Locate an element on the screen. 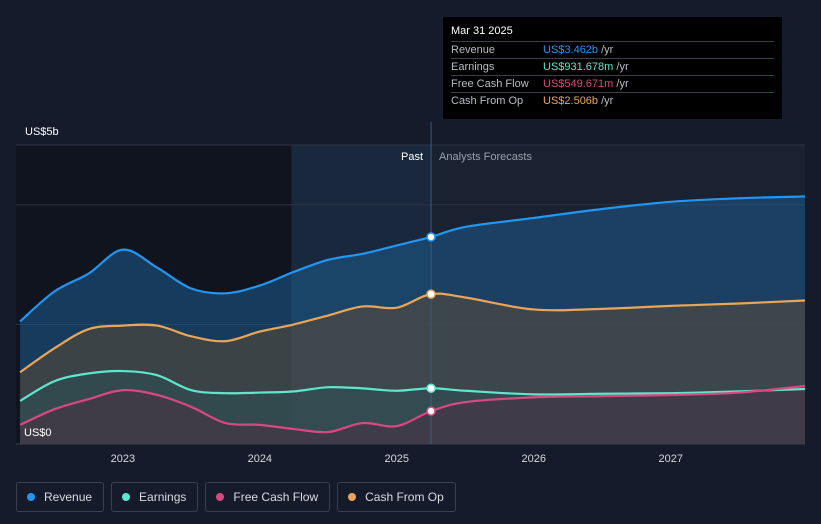 This screenshot has width=821, height=524. legend-label: Cash From Op is located at coordinates (404, 497).